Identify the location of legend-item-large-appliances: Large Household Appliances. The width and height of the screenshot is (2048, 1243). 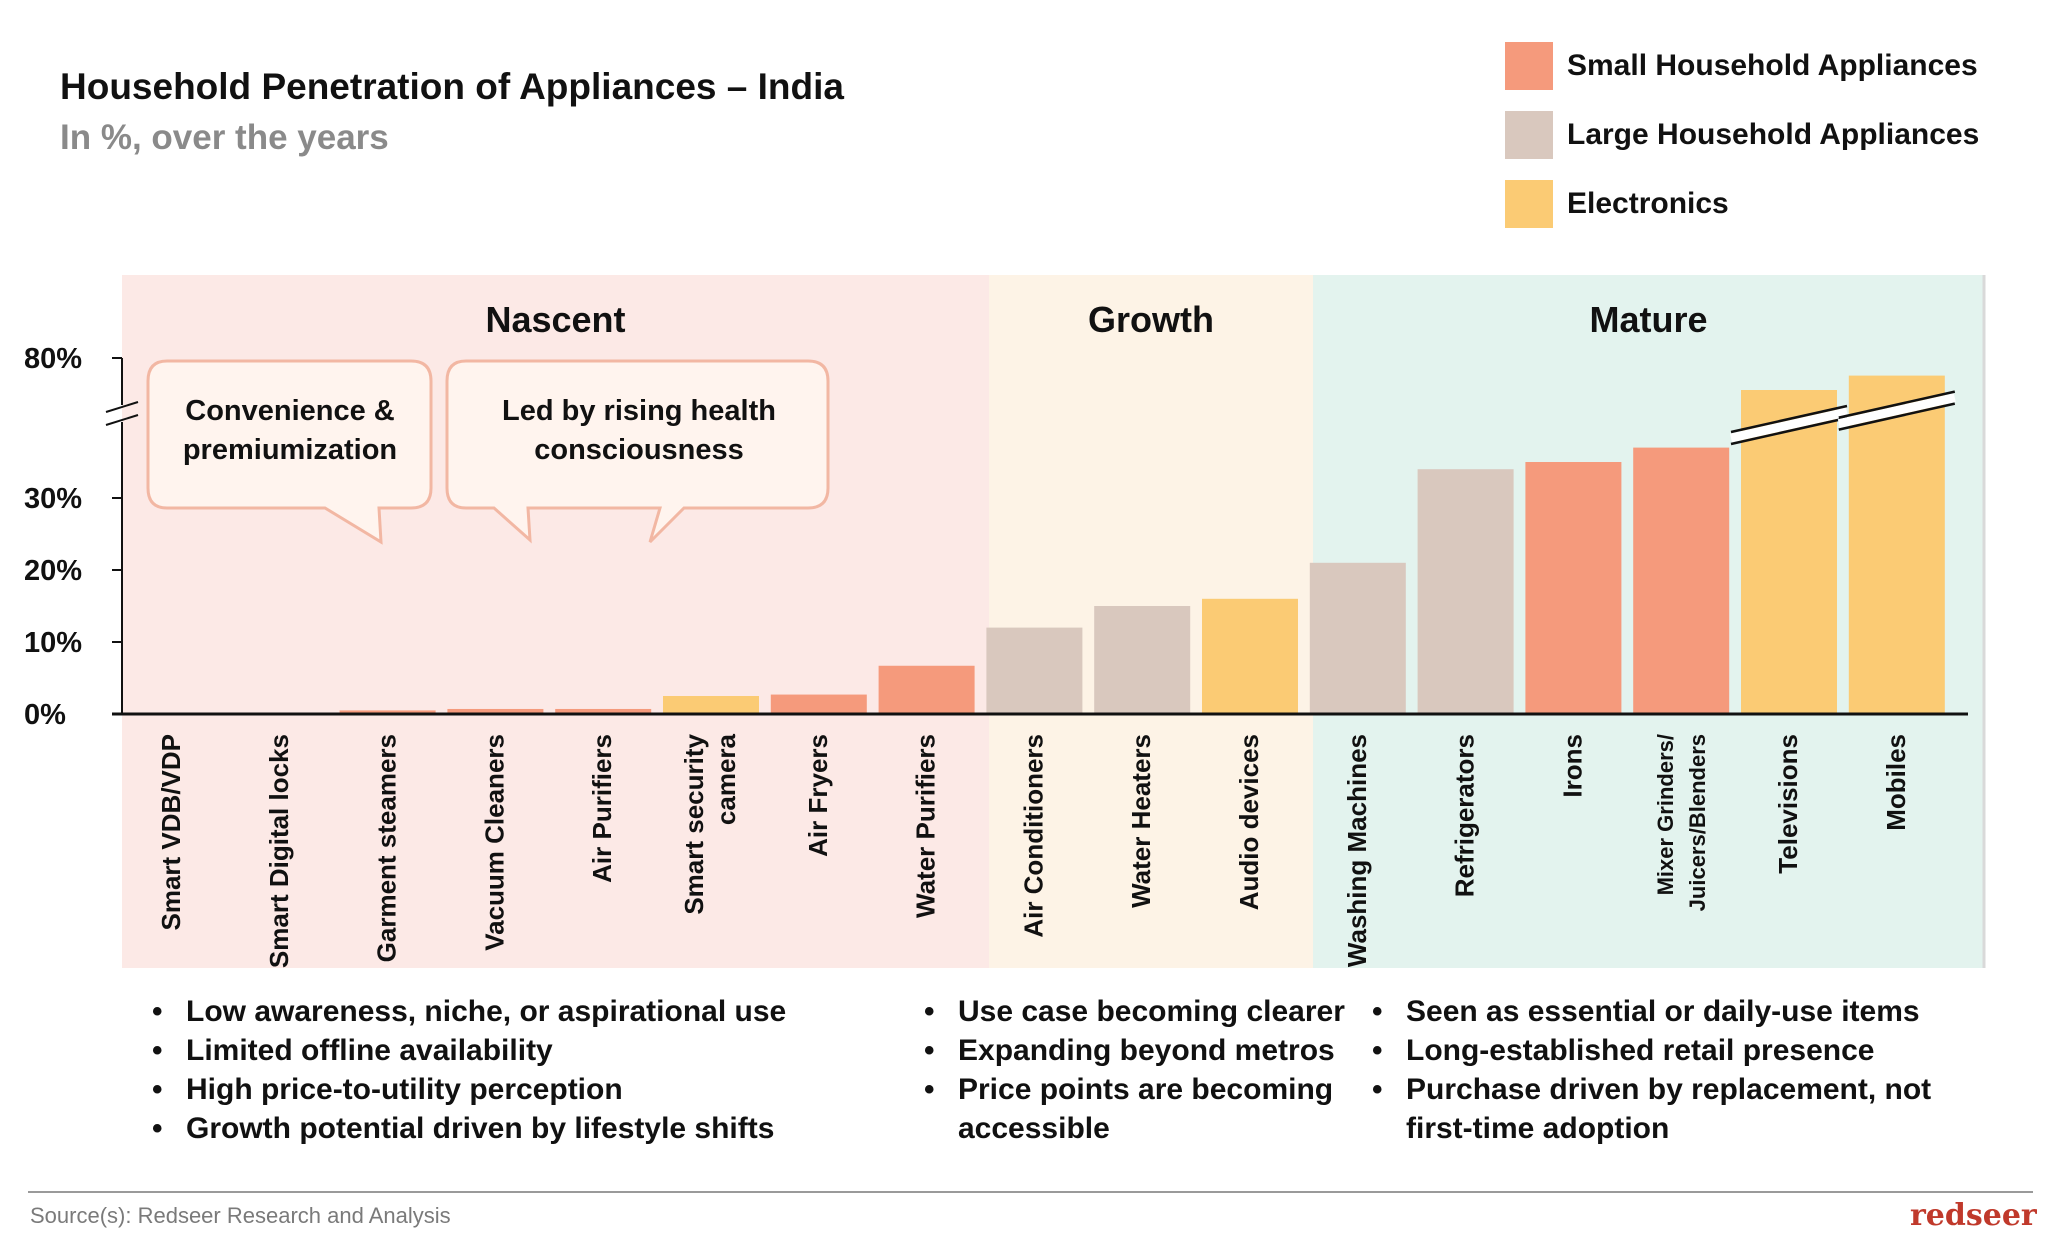
(1742, 135).